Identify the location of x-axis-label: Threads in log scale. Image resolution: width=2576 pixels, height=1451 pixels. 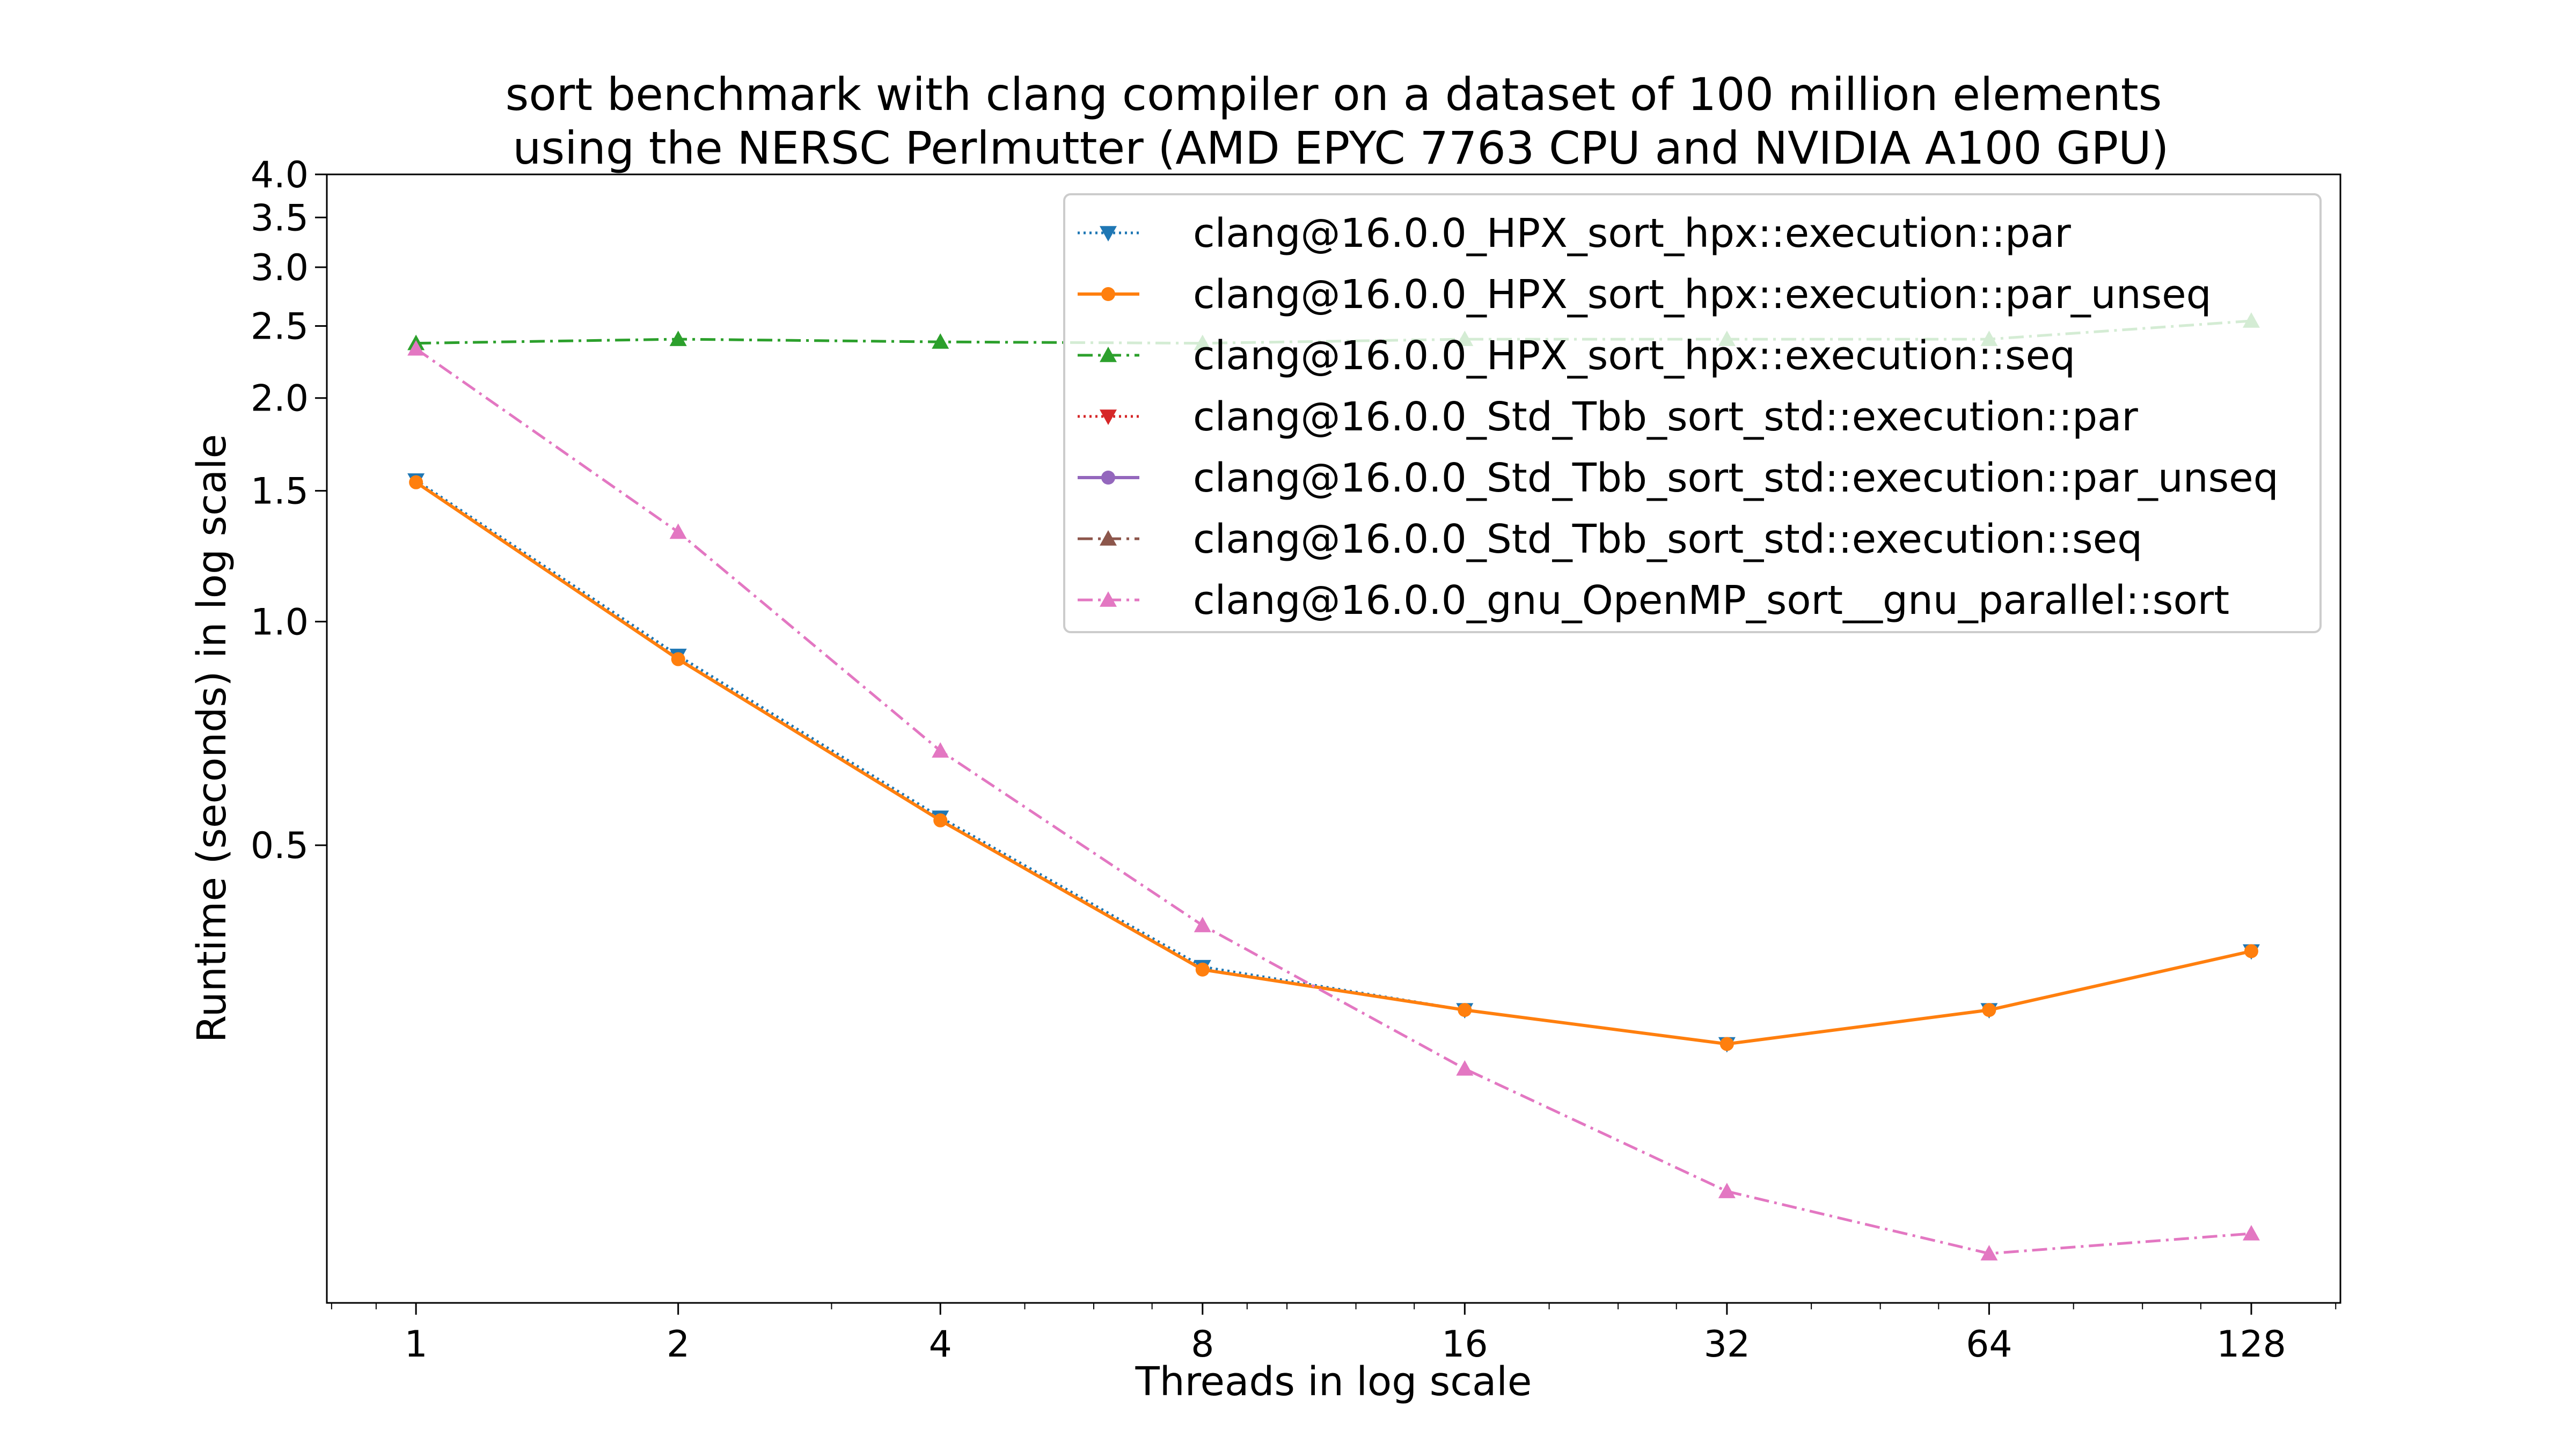
(1333, 1382).